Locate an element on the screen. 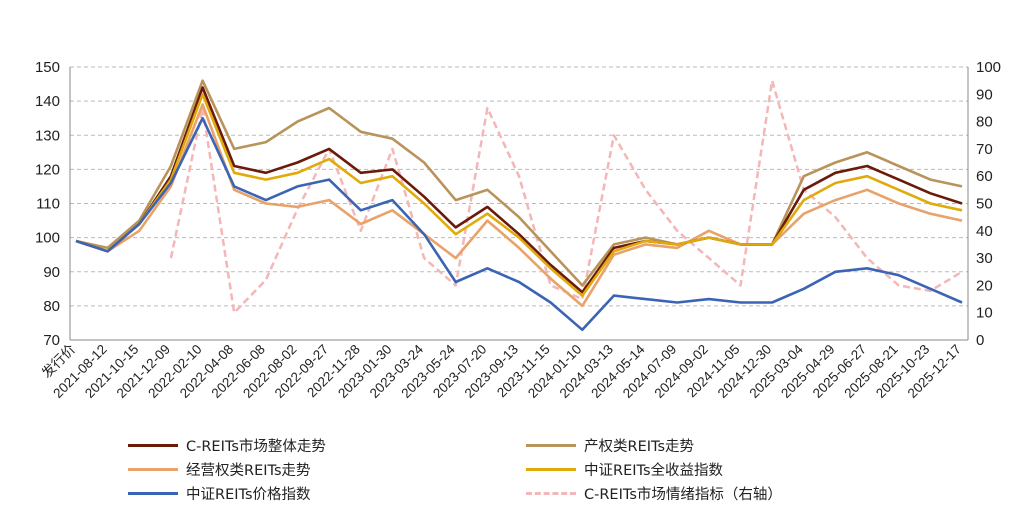 The width and height of the screenshot is (1036, 516). y2-tick-label: 0 is located at coordinates (980, 340).